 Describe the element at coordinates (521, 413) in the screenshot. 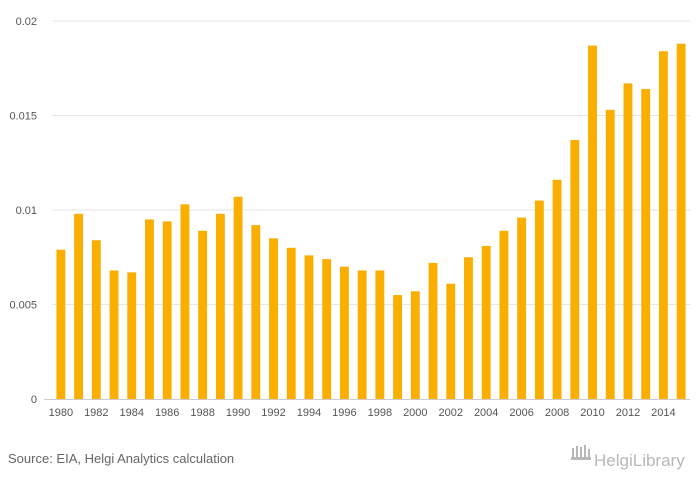

I see `x-tick-label-2006: 2006` at that location.